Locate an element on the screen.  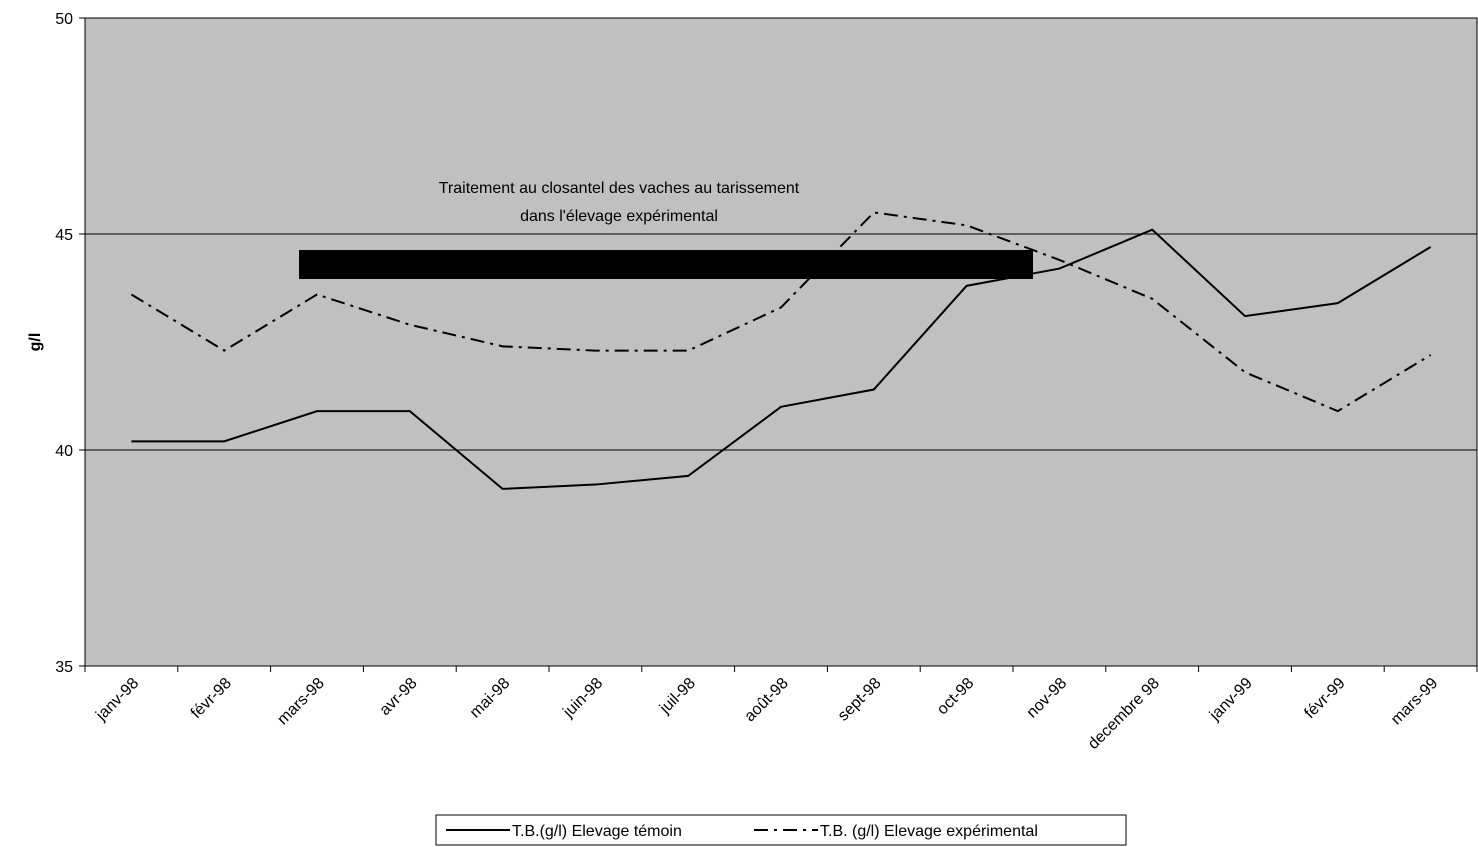
annotation-bar is located at coordinates (666, 264).